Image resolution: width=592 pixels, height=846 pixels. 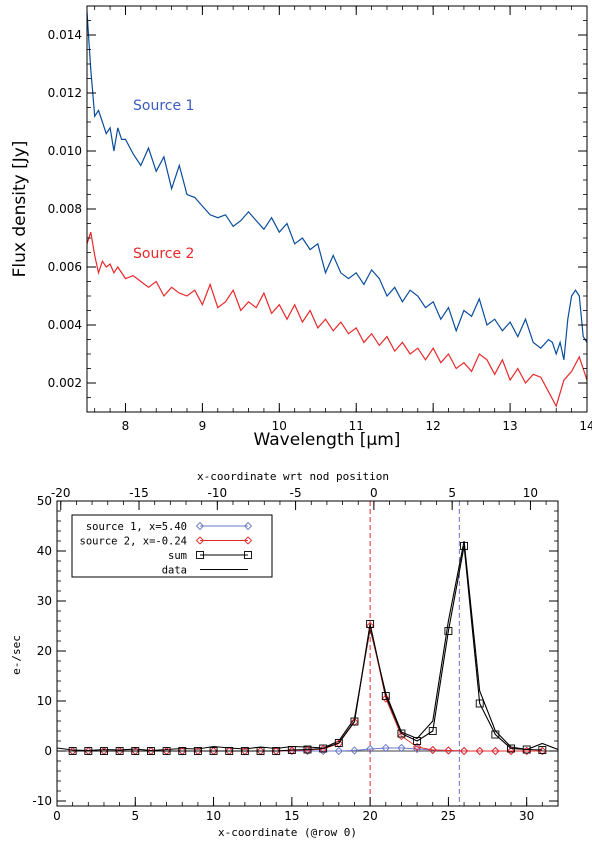 I want to click on x-tick-label: 25, so click(x=448, y=816).